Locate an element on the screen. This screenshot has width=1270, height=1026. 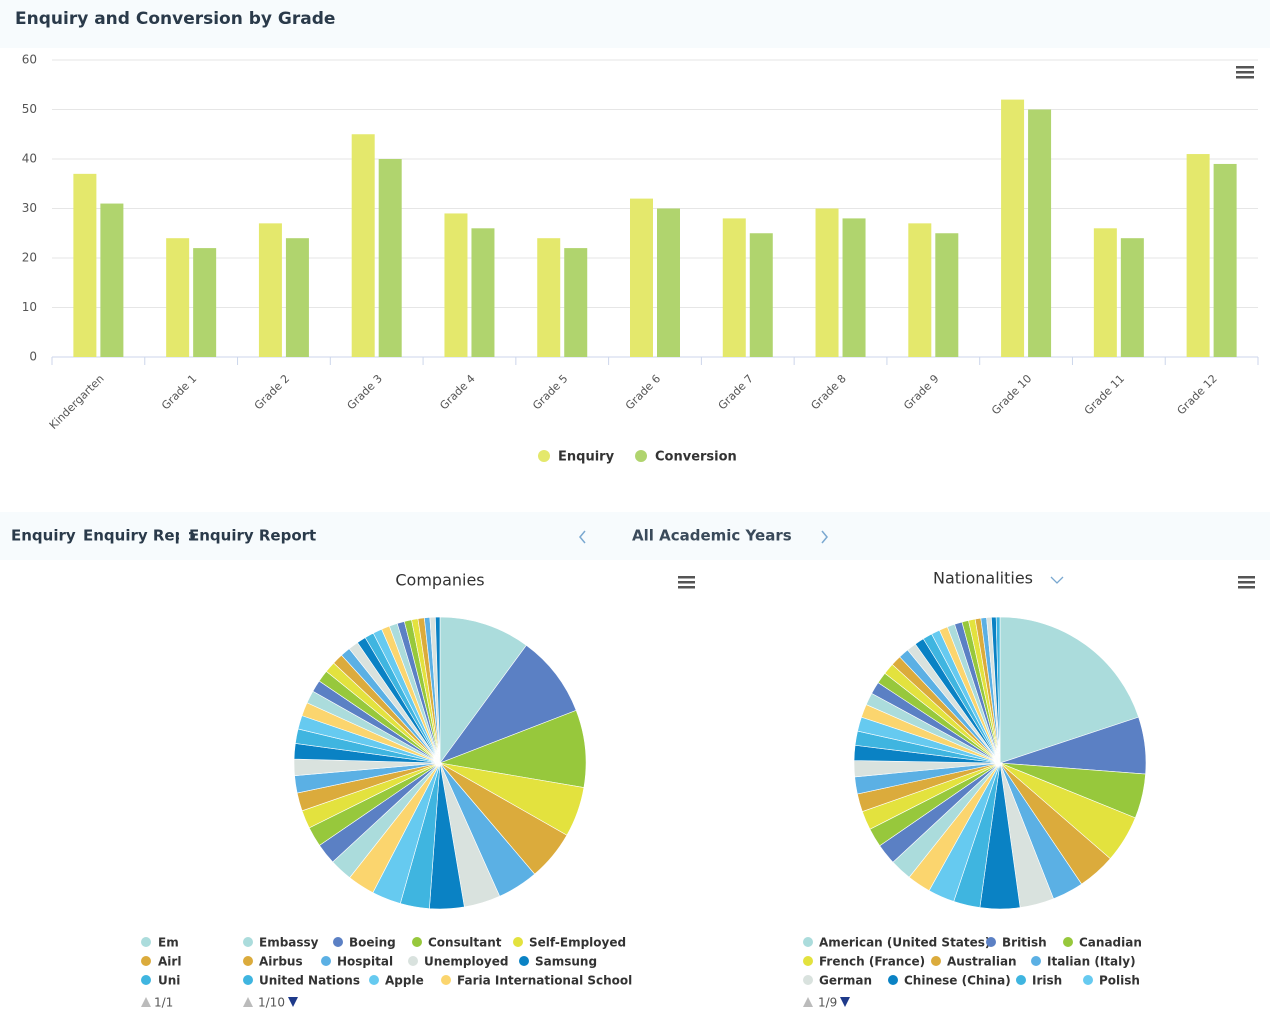
legend-label: Hospital is located at coordinates (365, 962).